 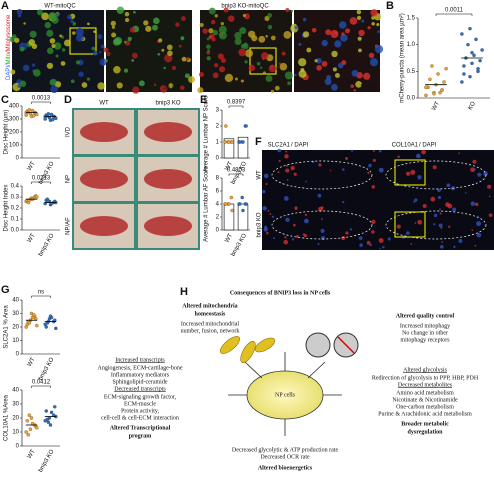 I want to click on bracket, so click(x=41, y=296).